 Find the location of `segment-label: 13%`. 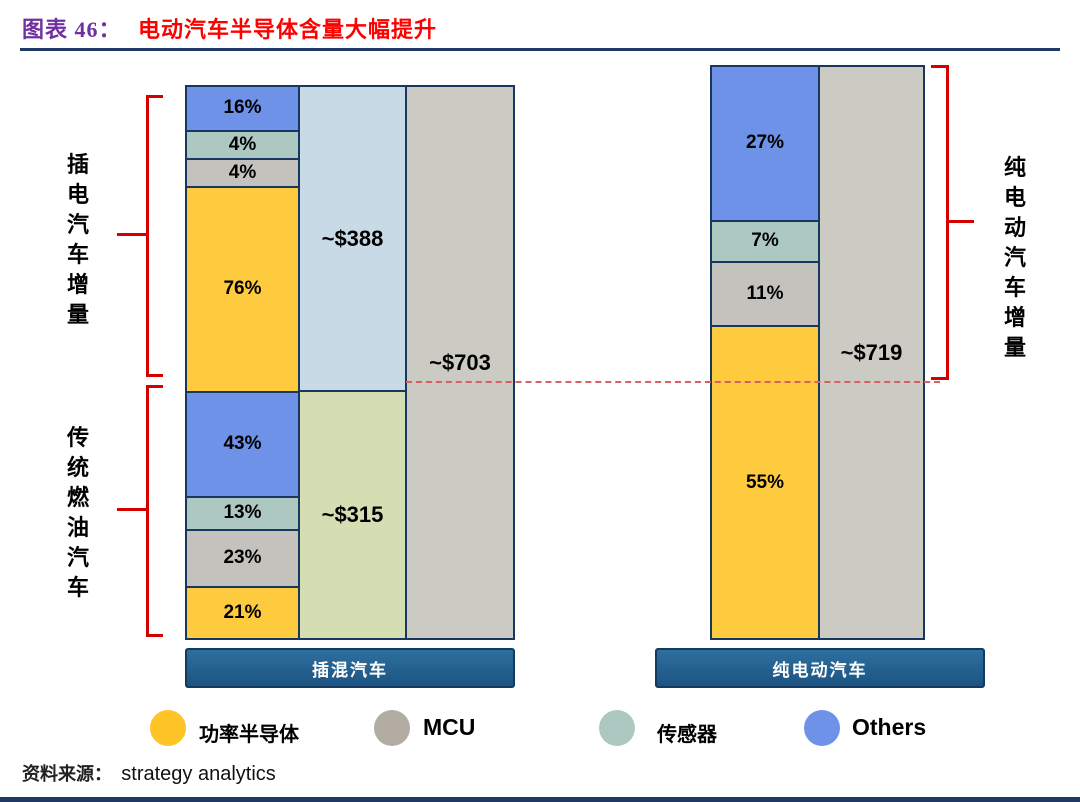

segment-label: 13% is located at coordinates (242, 513).